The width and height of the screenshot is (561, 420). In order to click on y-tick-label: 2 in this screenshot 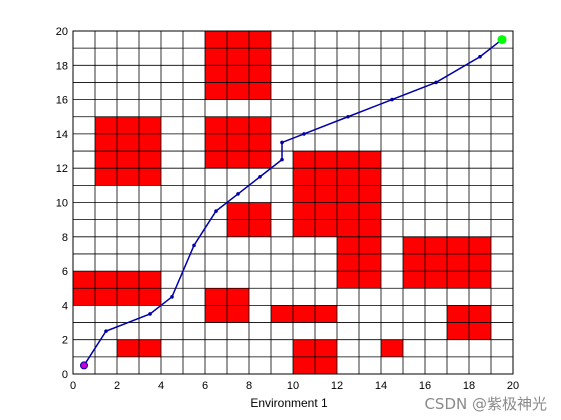, I will do `click(65, 341)`.